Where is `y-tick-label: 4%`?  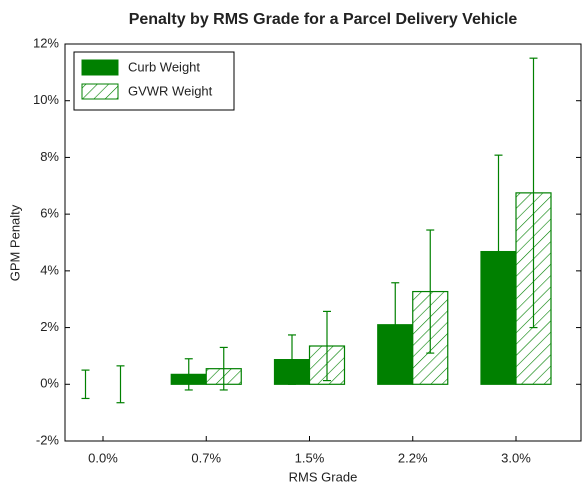 y-tick-label: 4% is located at coordinates (49, 269).